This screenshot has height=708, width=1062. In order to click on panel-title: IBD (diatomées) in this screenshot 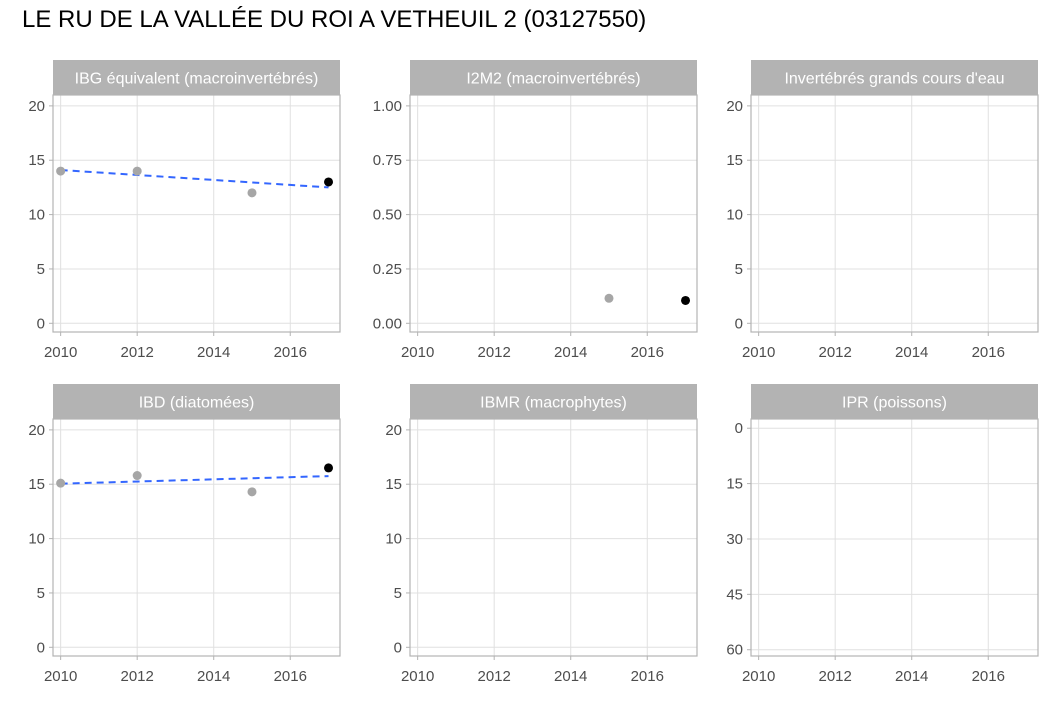, I will do `click(197, 403)`.